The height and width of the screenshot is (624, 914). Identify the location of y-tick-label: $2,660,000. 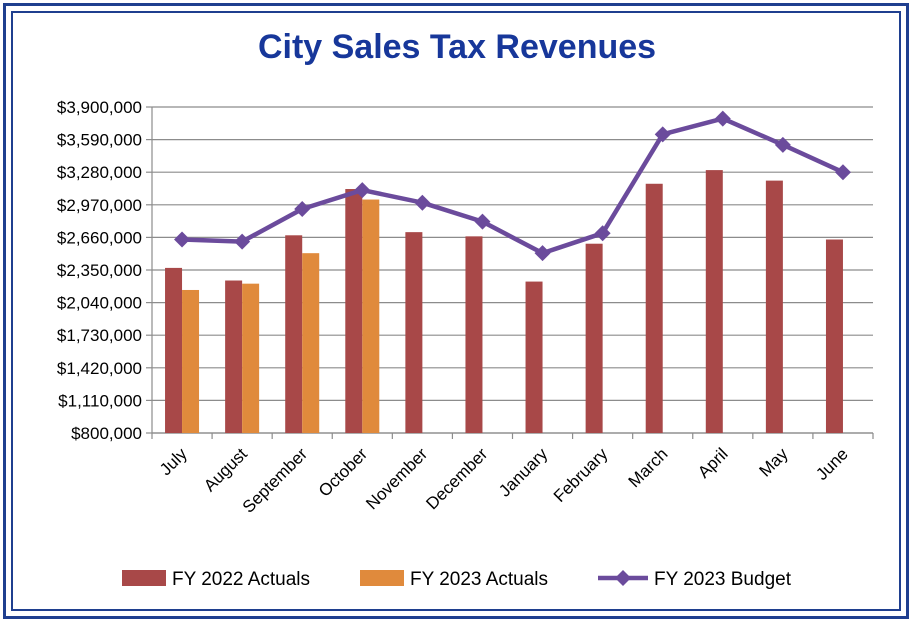
(99, 237).